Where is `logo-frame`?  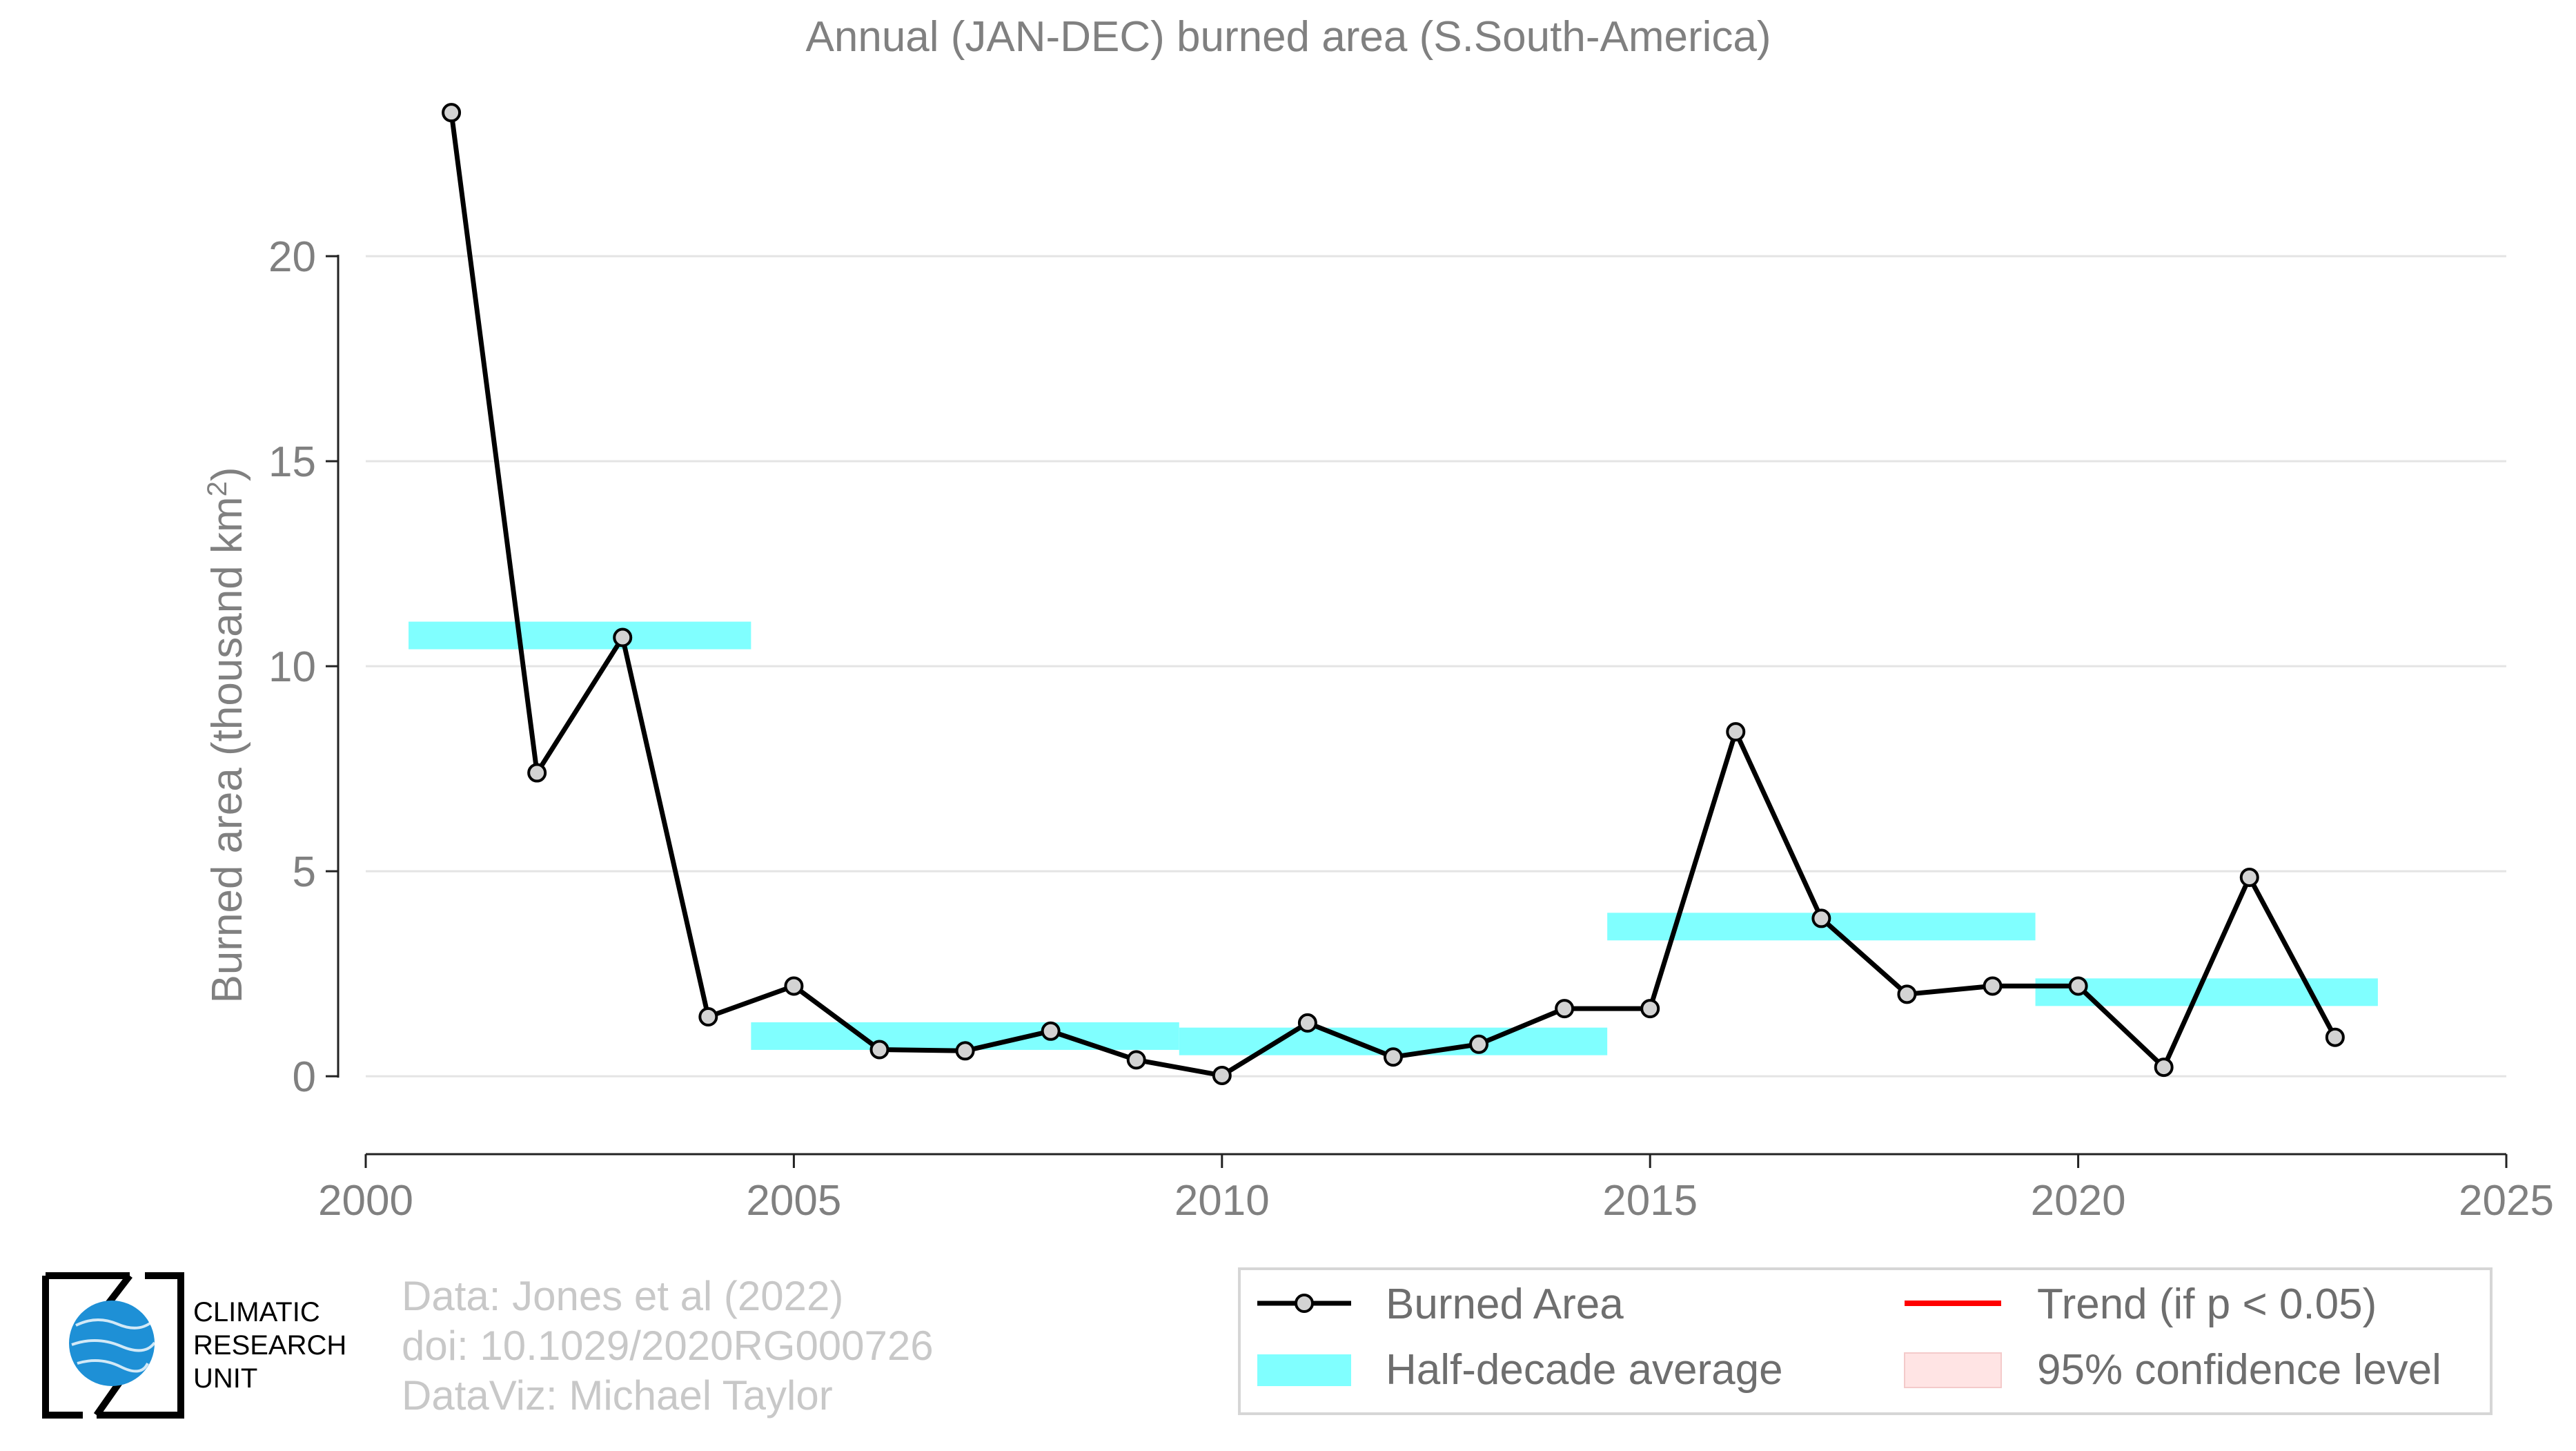 logo-frame is located at coordinates (113, 1346).